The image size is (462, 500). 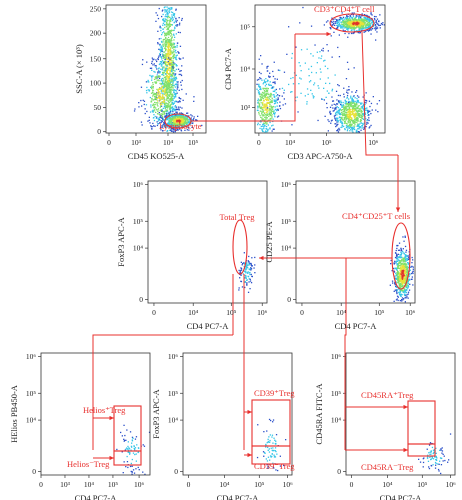 What do you see at coordinates (387, 484) in the screenshot?
I see `p7-xtick-label: 10⁴` at bounding box center [387, 484].